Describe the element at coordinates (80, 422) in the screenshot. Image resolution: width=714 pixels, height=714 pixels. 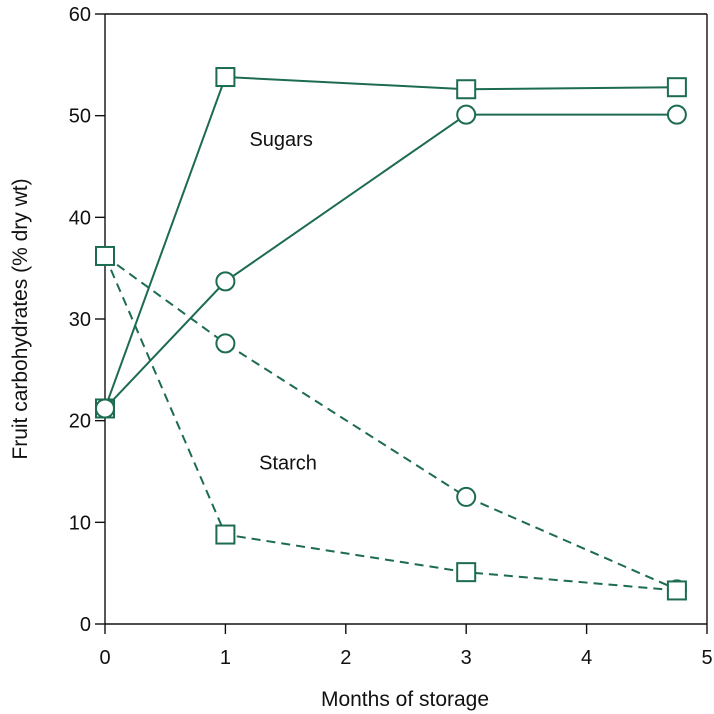
I see `y-tick-label: 20` at that location.